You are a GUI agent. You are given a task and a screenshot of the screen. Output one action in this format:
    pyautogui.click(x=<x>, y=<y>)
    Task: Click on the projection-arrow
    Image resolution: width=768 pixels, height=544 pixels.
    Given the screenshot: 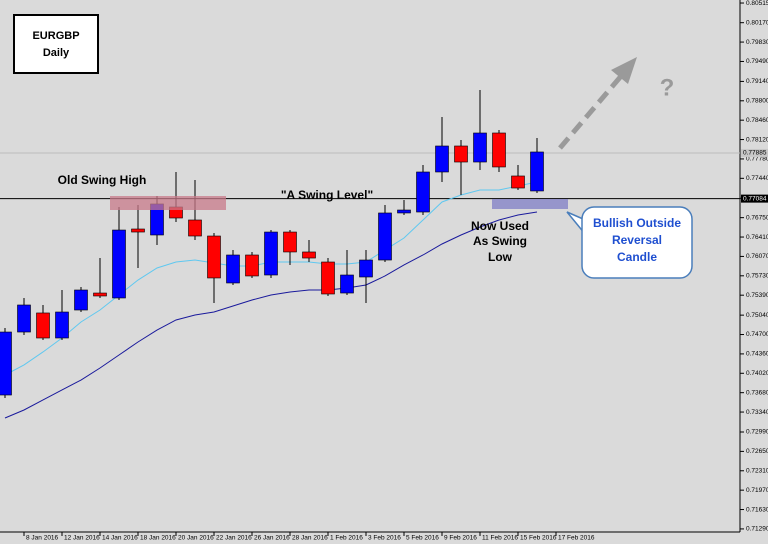 What is the action you would take?
    pyautogui.click(x=591, y=111)
    